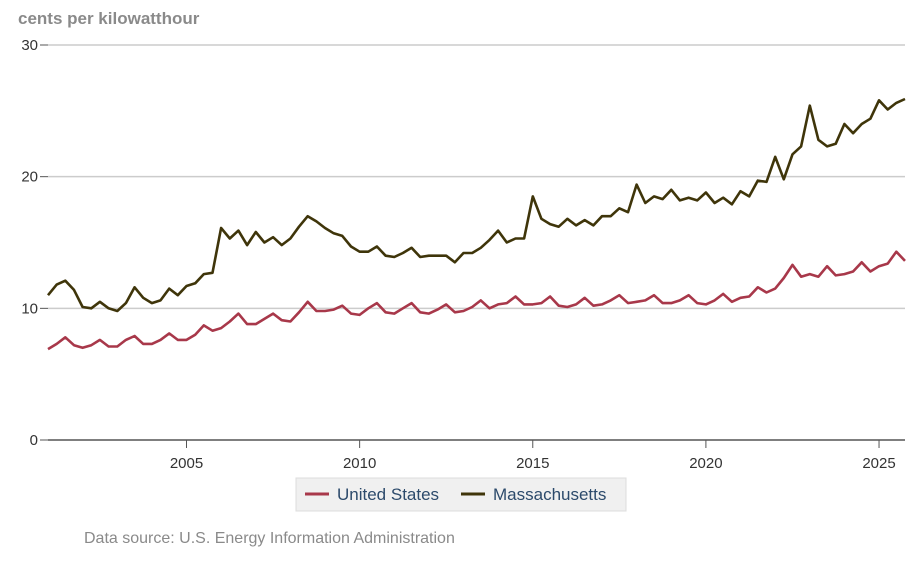 The image size is (920, 563). What do you see at coordinates (29, 308) in the screenshot?
I see `y-tick-label: 10` at bounding box center [29, 308].